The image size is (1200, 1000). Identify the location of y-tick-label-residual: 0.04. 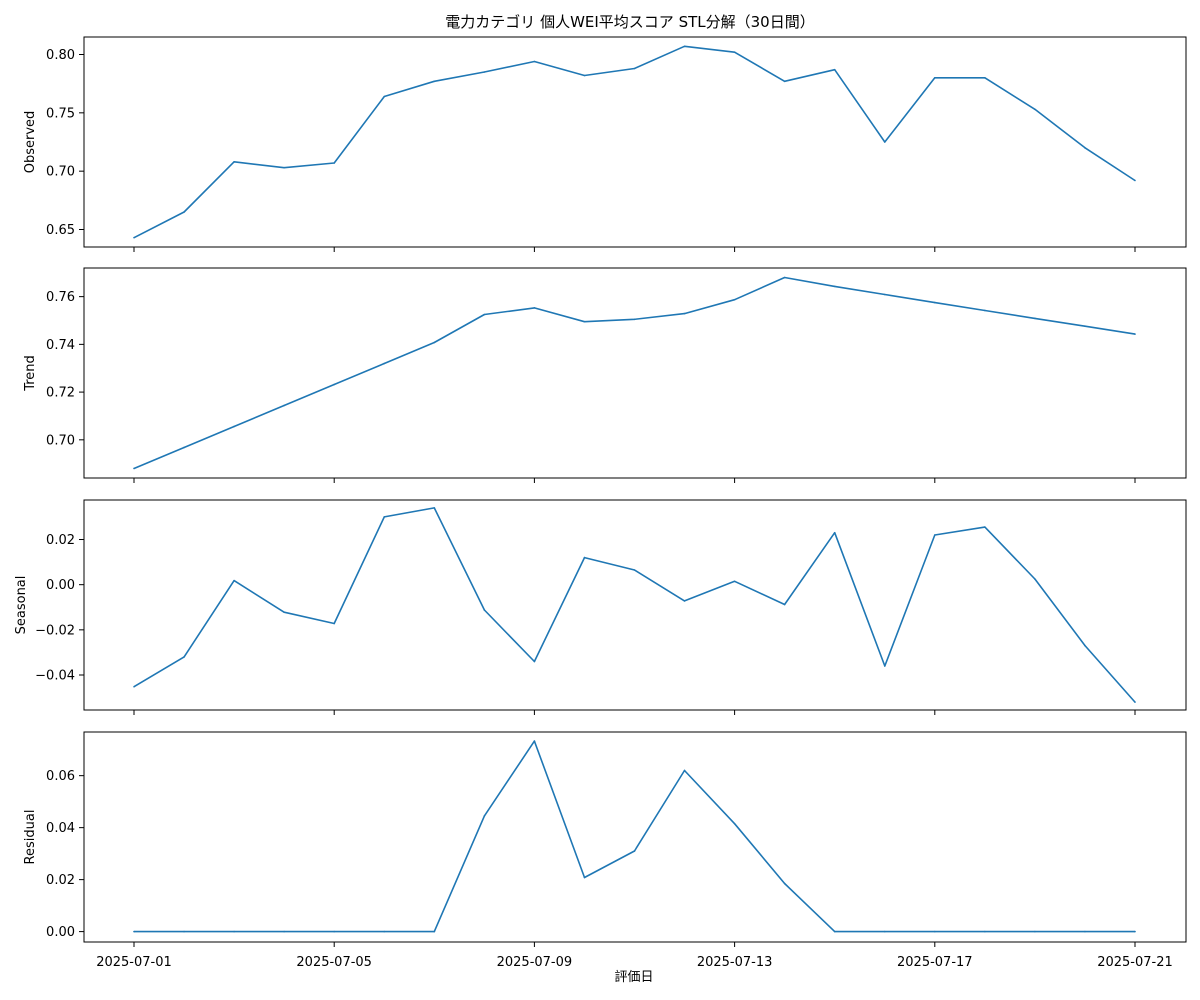
(60, 828).